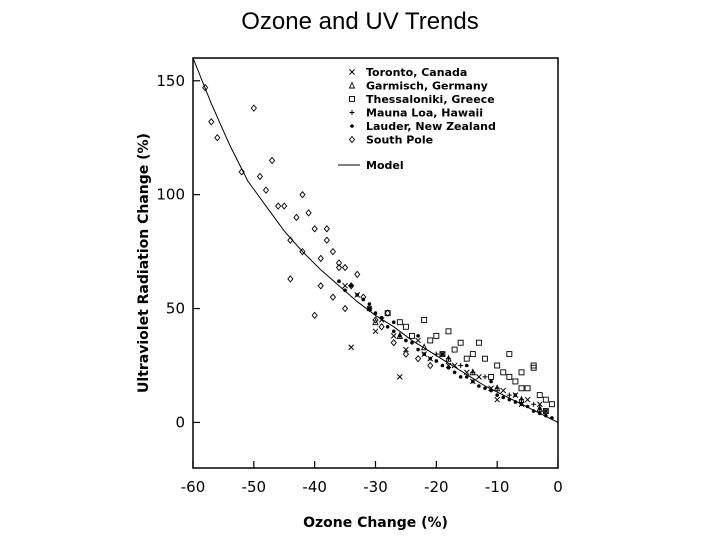  What do you see at coordinates (416, 72) in the screenshot?
I see `legend-label: Toronto, Canada` at bounding box center [416, 72].